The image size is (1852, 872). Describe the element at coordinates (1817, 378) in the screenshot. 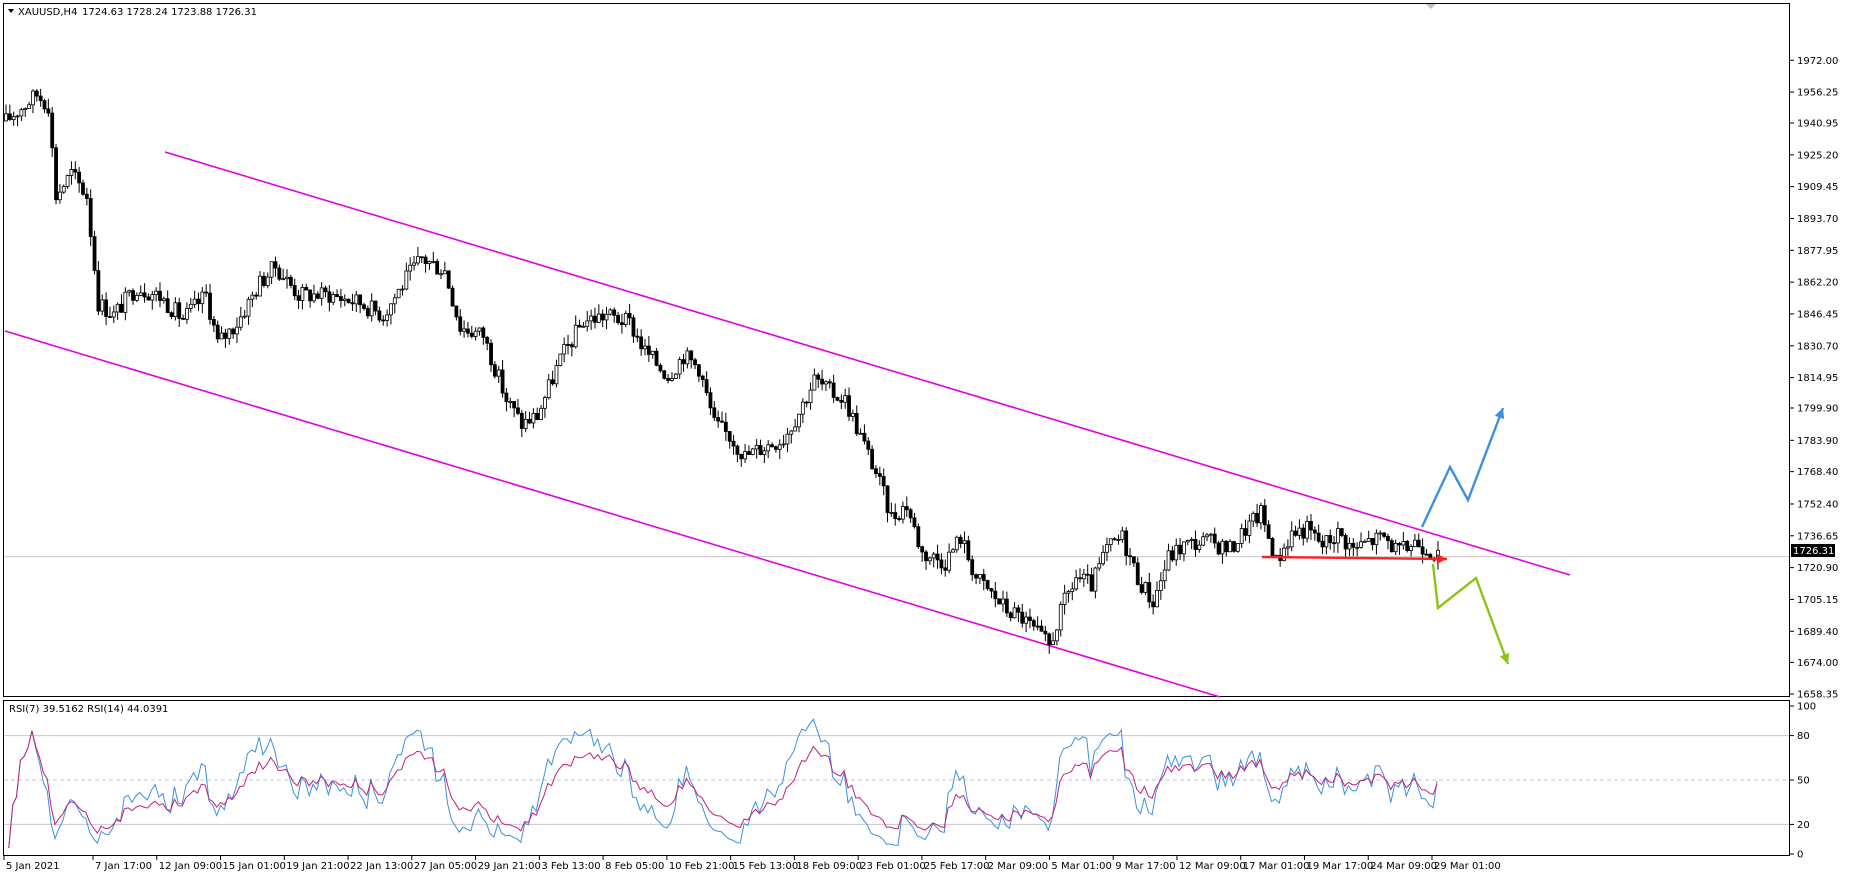

I see `price-tick-label: 1814.95` at that location.